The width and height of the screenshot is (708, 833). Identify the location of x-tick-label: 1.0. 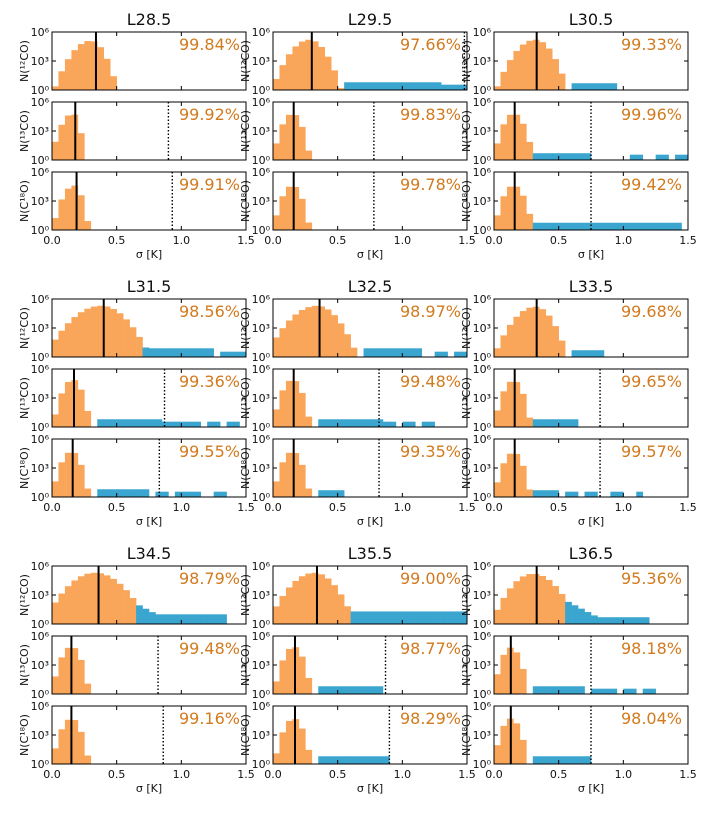
(182, 240).